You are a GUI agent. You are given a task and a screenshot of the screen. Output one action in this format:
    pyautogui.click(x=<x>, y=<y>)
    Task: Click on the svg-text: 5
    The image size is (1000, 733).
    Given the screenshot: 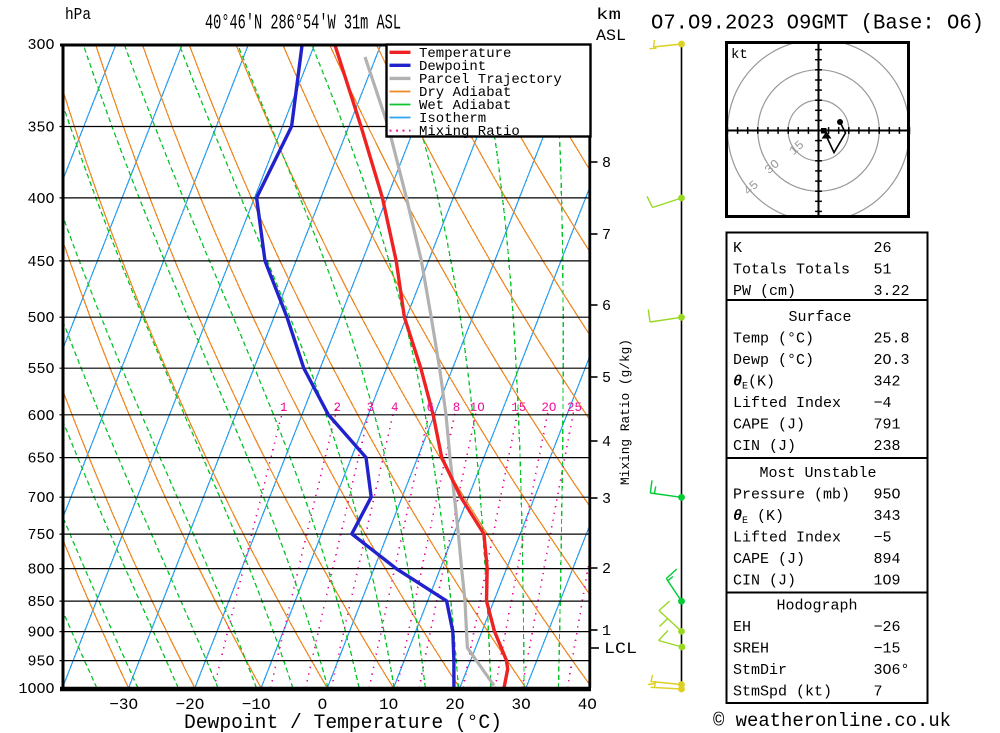 What is the action you would take?
    pyautogui.click(x=606, y=378)
    